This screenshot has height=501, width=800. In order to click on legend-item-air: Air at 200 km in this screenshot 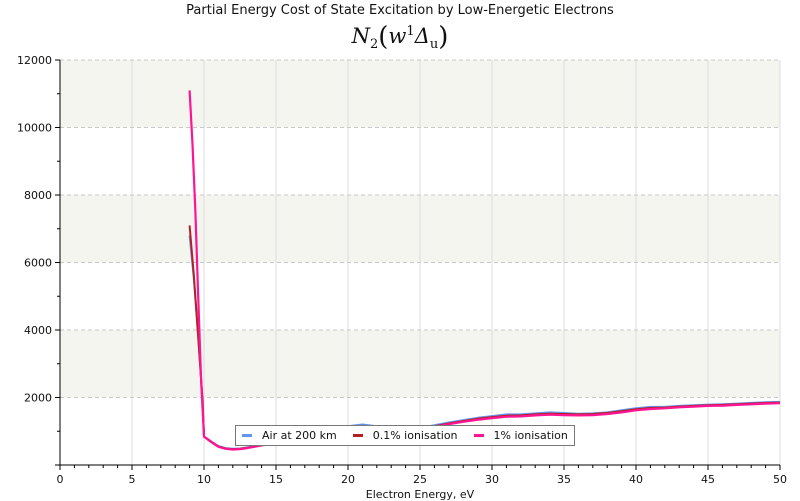, I will do `click(289, 435)`.